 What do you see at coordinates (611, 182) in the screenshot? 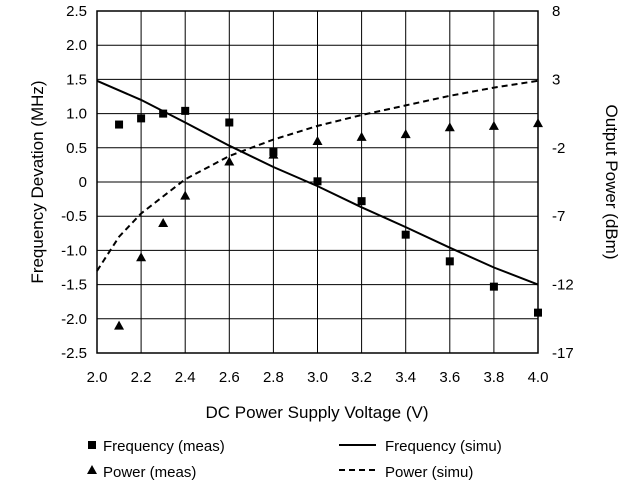
I see `right-y-axis-label: Output Power (dBm)` at bounding box center [611, 182].